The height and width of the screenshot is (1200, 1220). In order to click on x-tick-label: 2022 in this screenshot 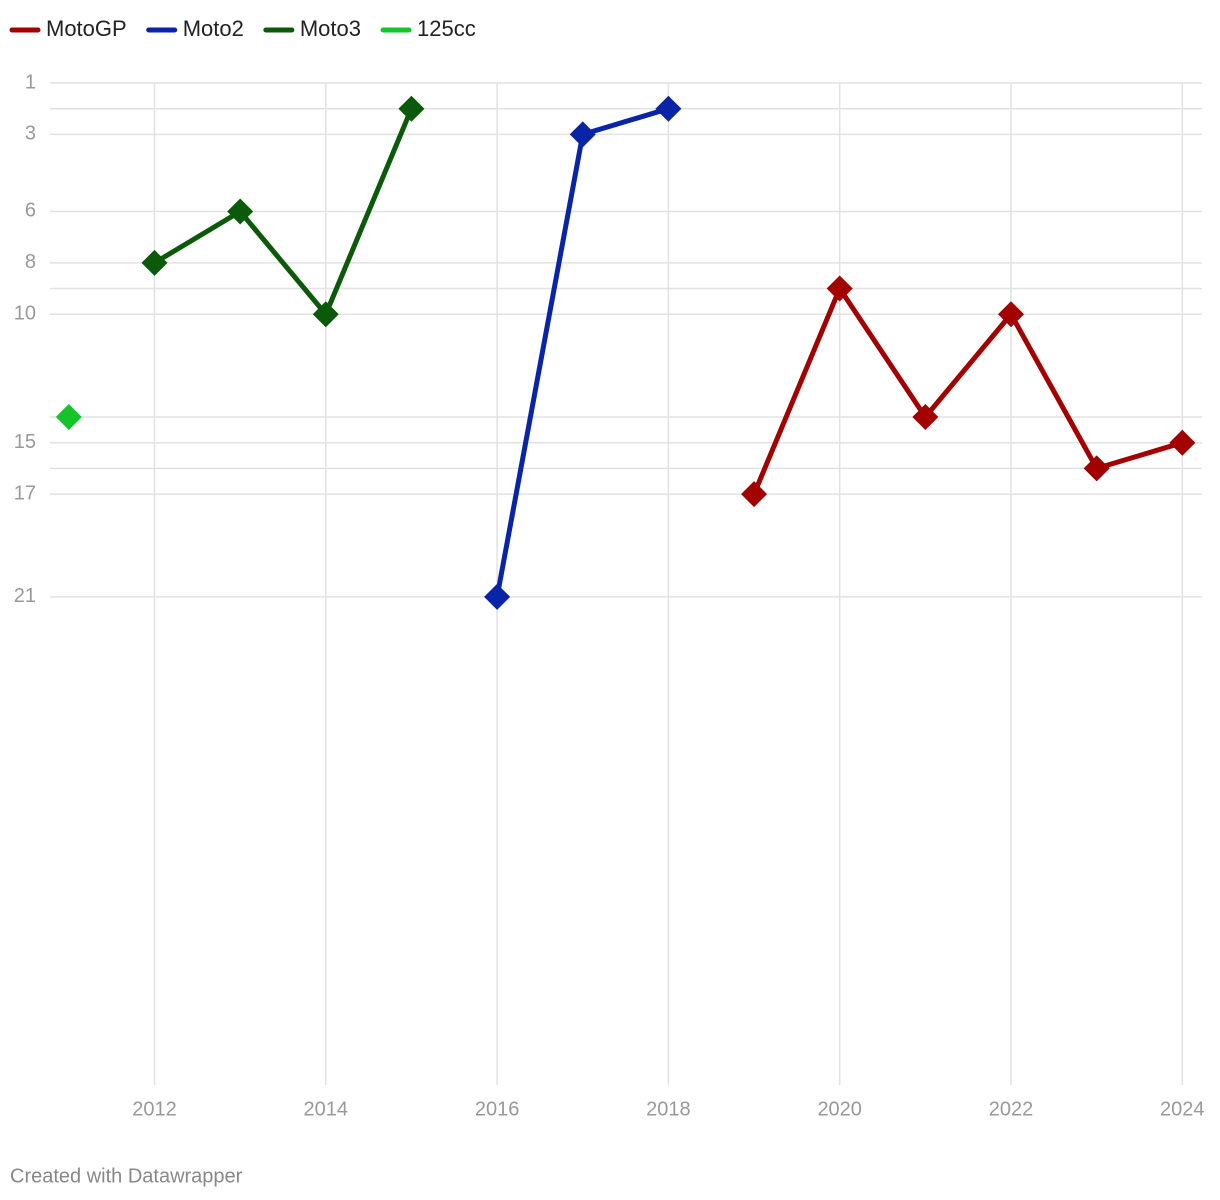, I will do `click(1011, 1109)`.